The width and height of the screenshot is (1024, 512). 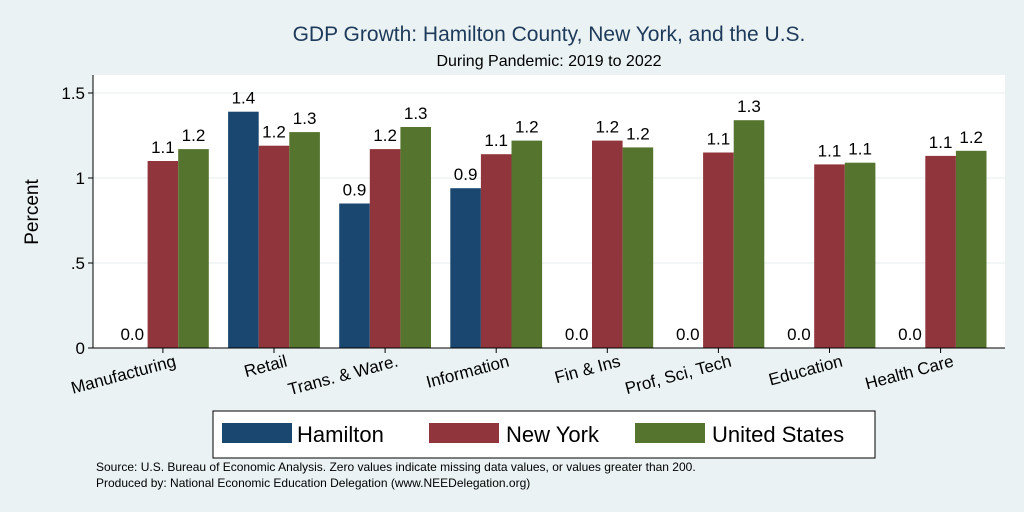 What do you see at coordinates (778, 434) in the screenshot?
I see `legend-label-2: United States` at bounding box center [778, 434].